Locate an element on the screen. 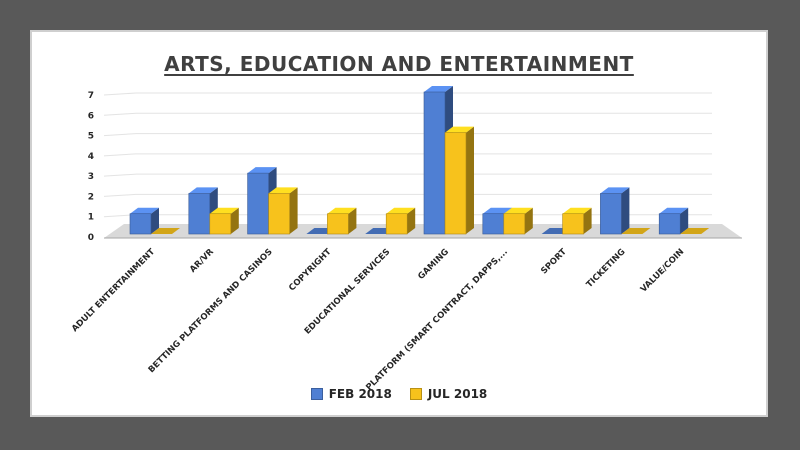 The image size is (800, 450). x-category-label: AR/VR is located at coordinates (202, 261).